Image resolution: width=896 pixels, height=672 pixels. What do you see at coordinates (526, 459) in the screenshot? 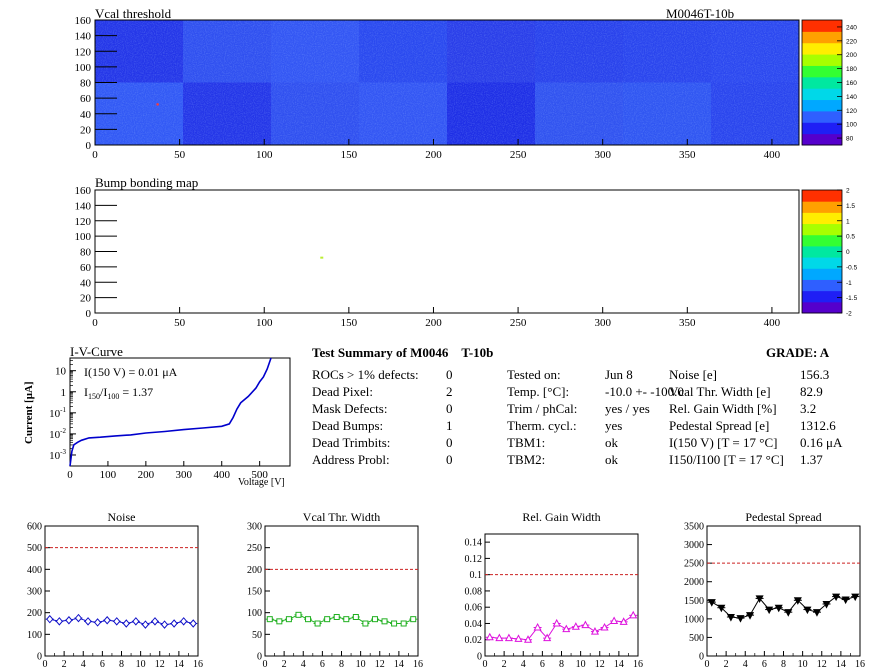
I see `condition-label: TBM2:` at bounding box center [526, 459].